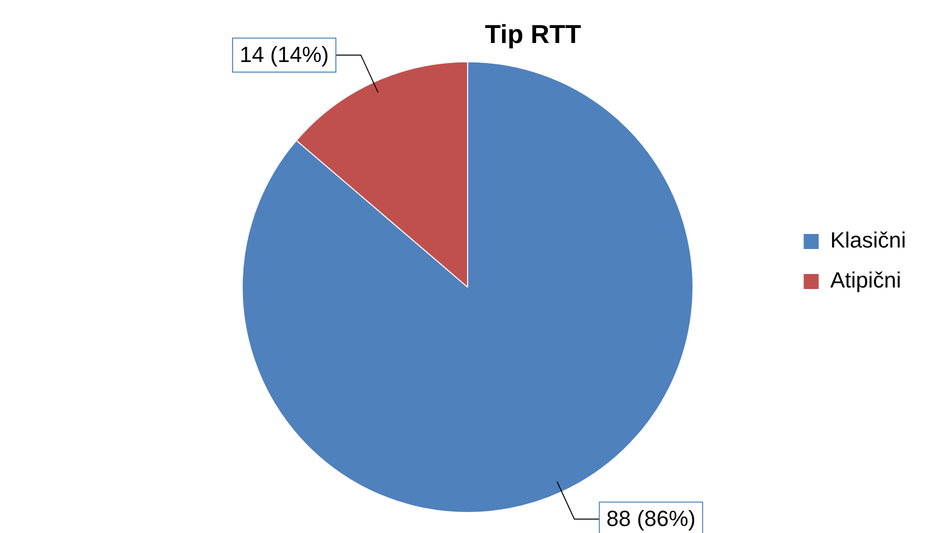  What do you see at coordinates (866, 280) in the screenshot?
I see `legend-label: Atipični` at bounding box center [866, 280].